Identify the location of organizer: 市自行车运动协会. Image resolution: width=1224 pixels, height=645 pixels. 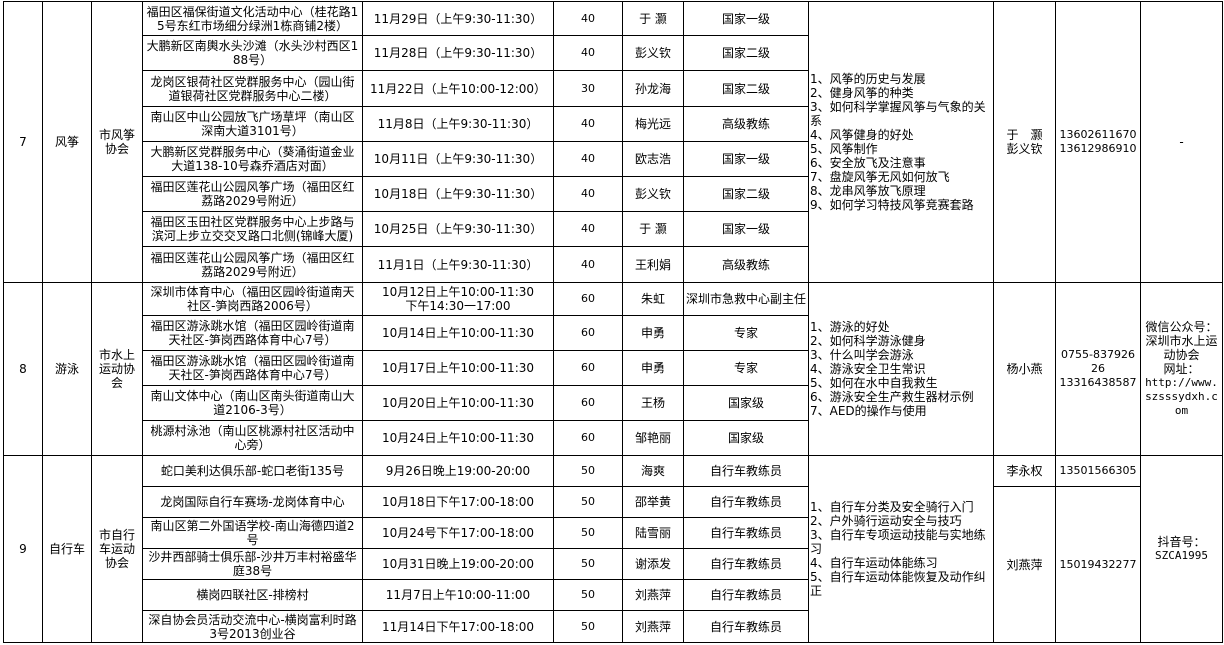
(117, 549).